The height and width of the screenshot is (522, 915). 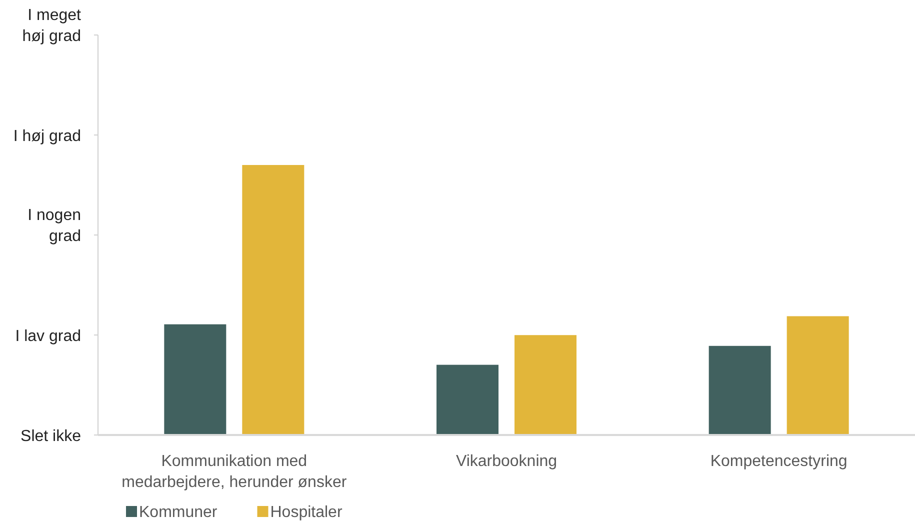 I want to click on text: Slet ikke, so click(x=51, y=436).